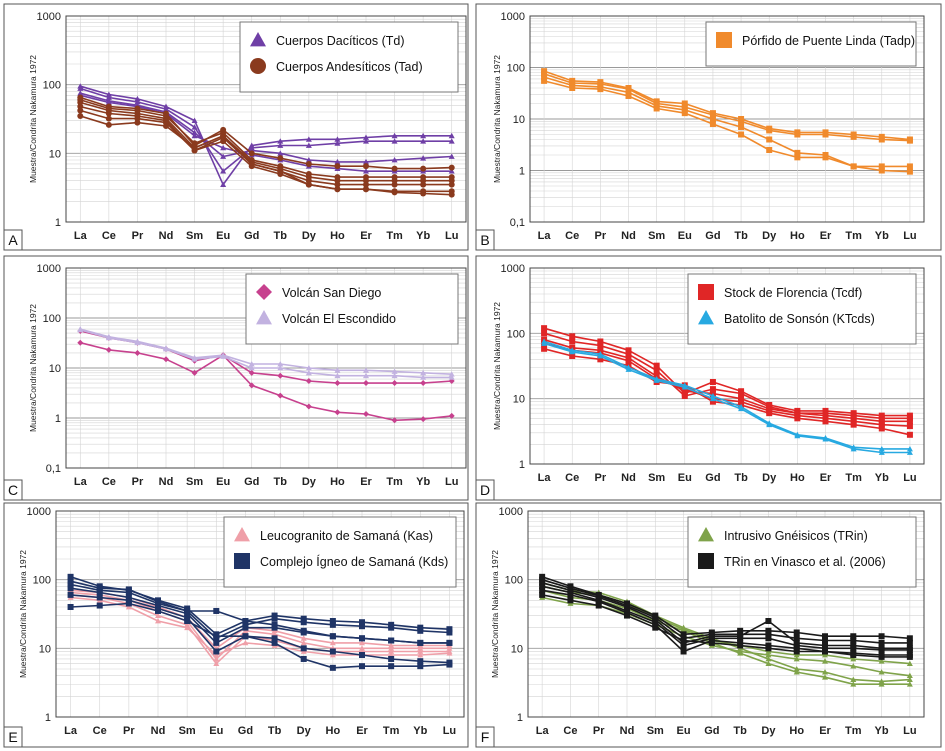  Describe the element at coordinates (768, 731) in the screenshot. I see `x-tick-label: Dy` at that location.